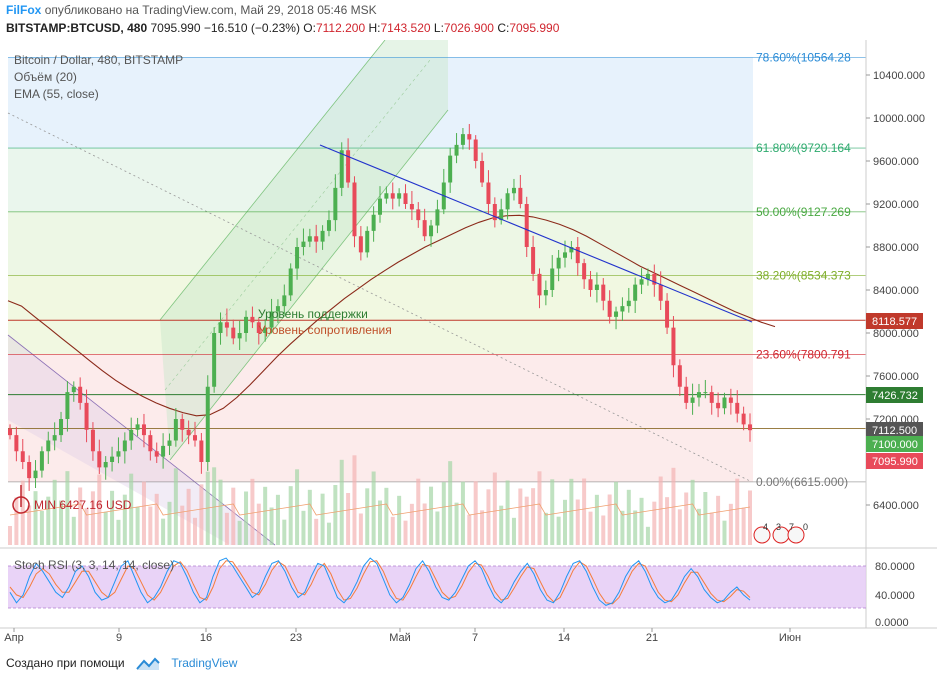  I want to click on min-label: MIN 6427.16 USD, so click(83, 505).